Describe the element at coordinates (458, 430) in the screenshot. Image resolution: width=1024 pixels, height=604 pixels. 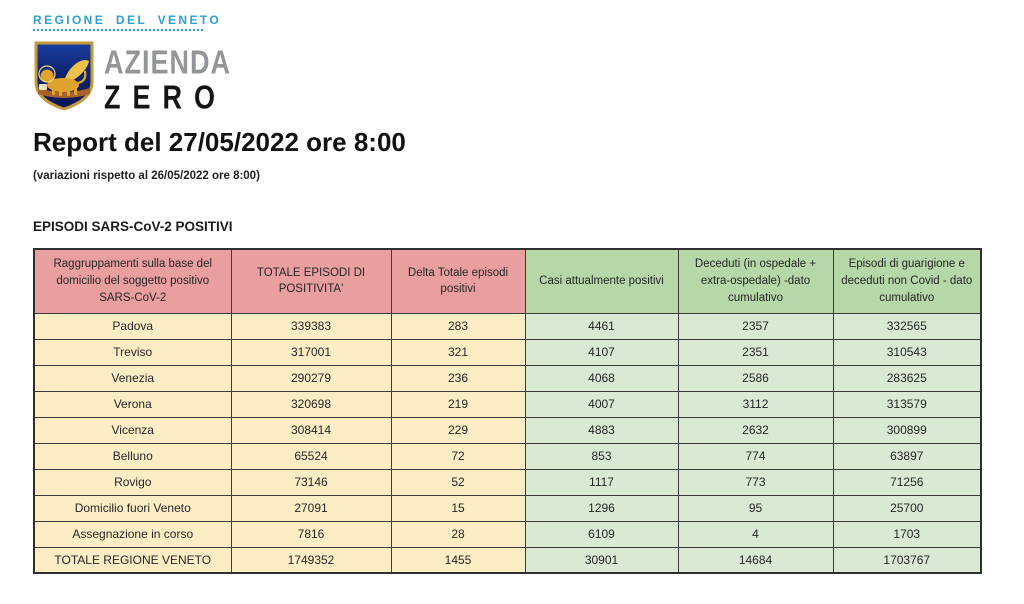
I see `data-cell: 229` at that location.